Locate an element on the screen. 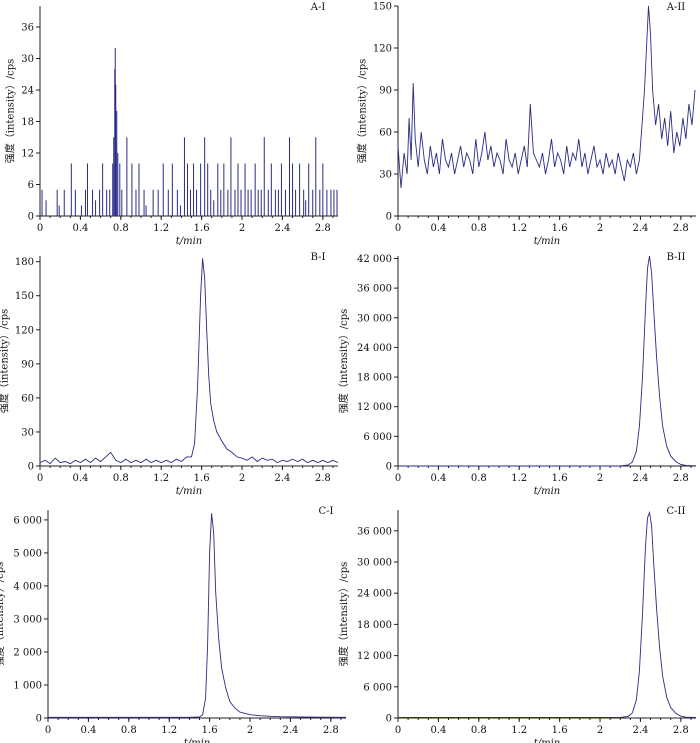 The image size is (700, 743). panel-label: A-II is located at coordinates (676, 7).